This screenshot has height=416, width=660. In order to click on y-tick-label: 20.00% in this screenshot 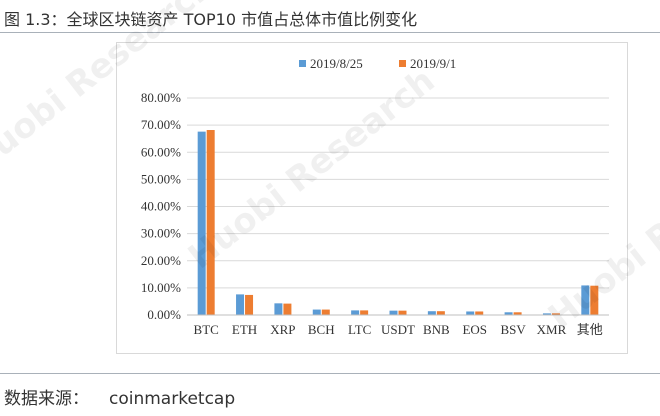, I will do `click(161, 260)`.